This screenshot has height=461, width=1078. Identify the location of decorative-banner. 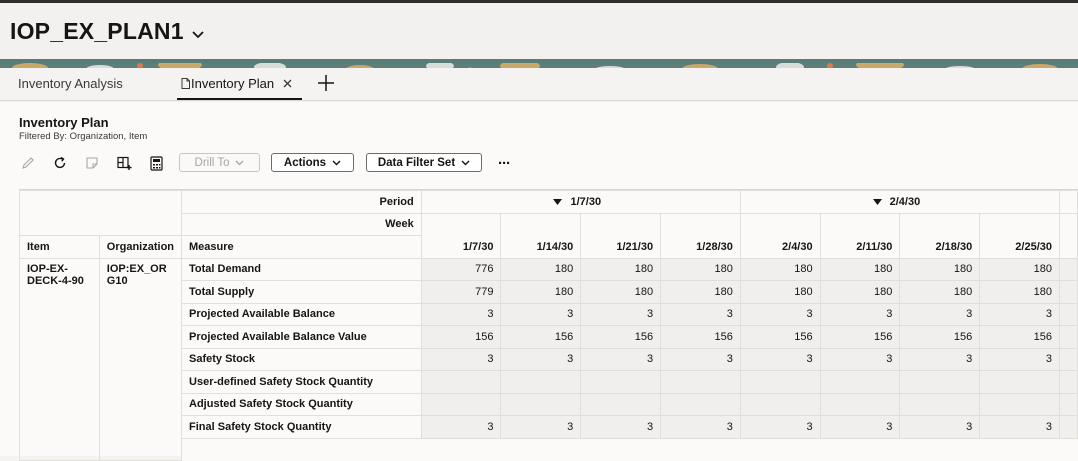
(539, 63).